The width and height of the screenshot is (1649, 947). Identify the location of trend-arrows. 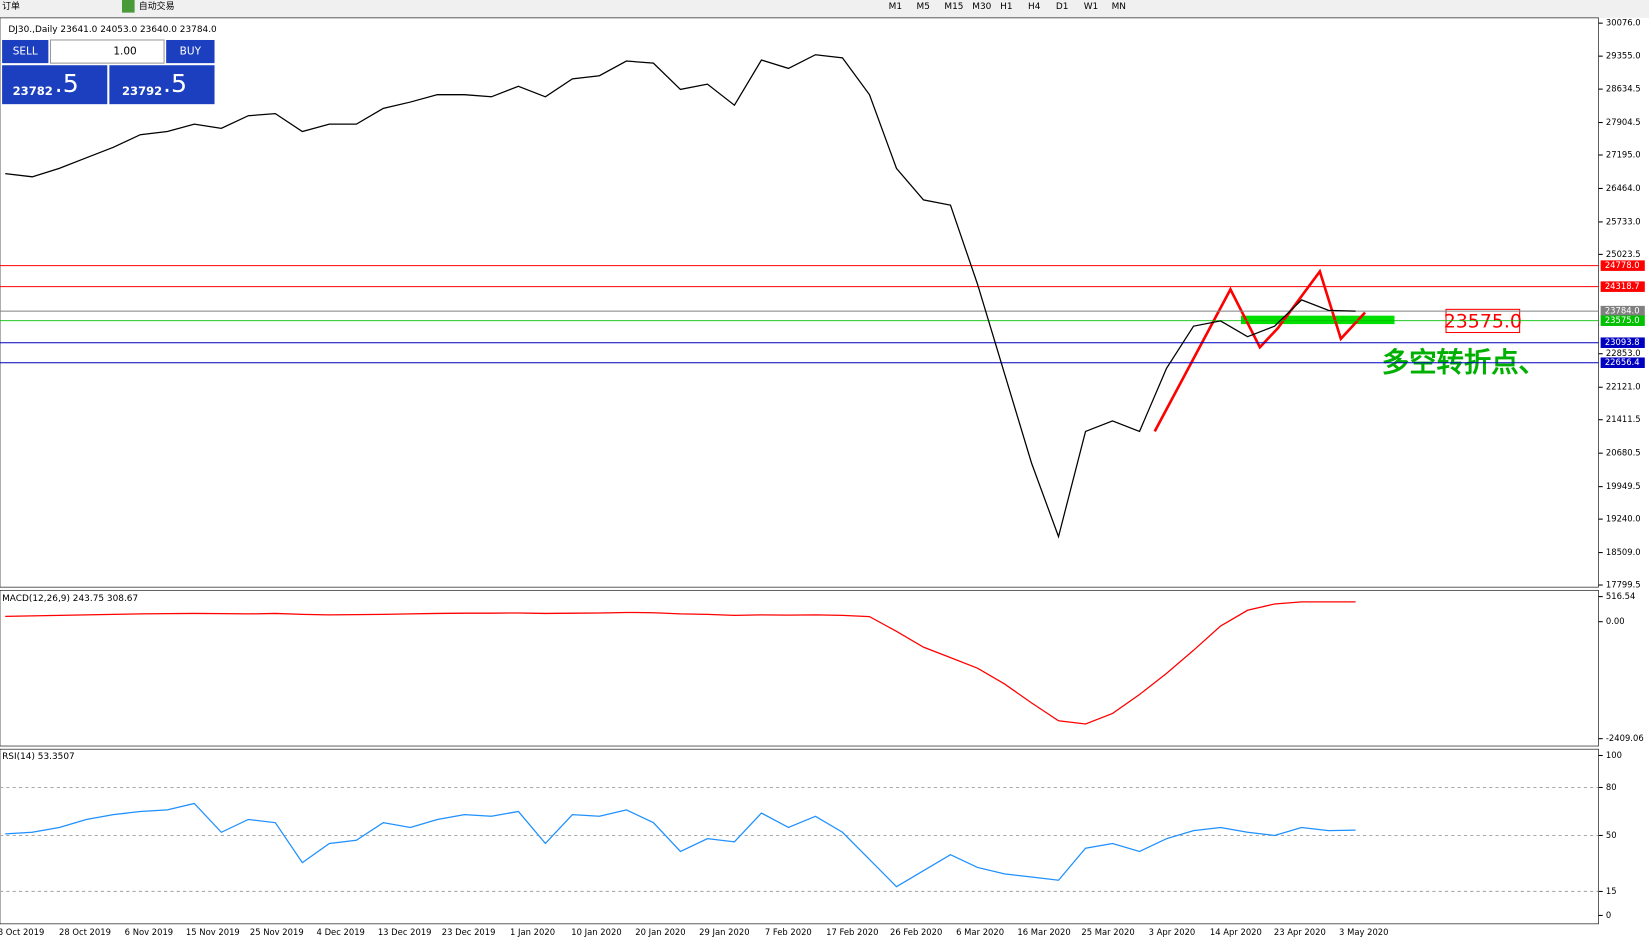
(1260, 350).